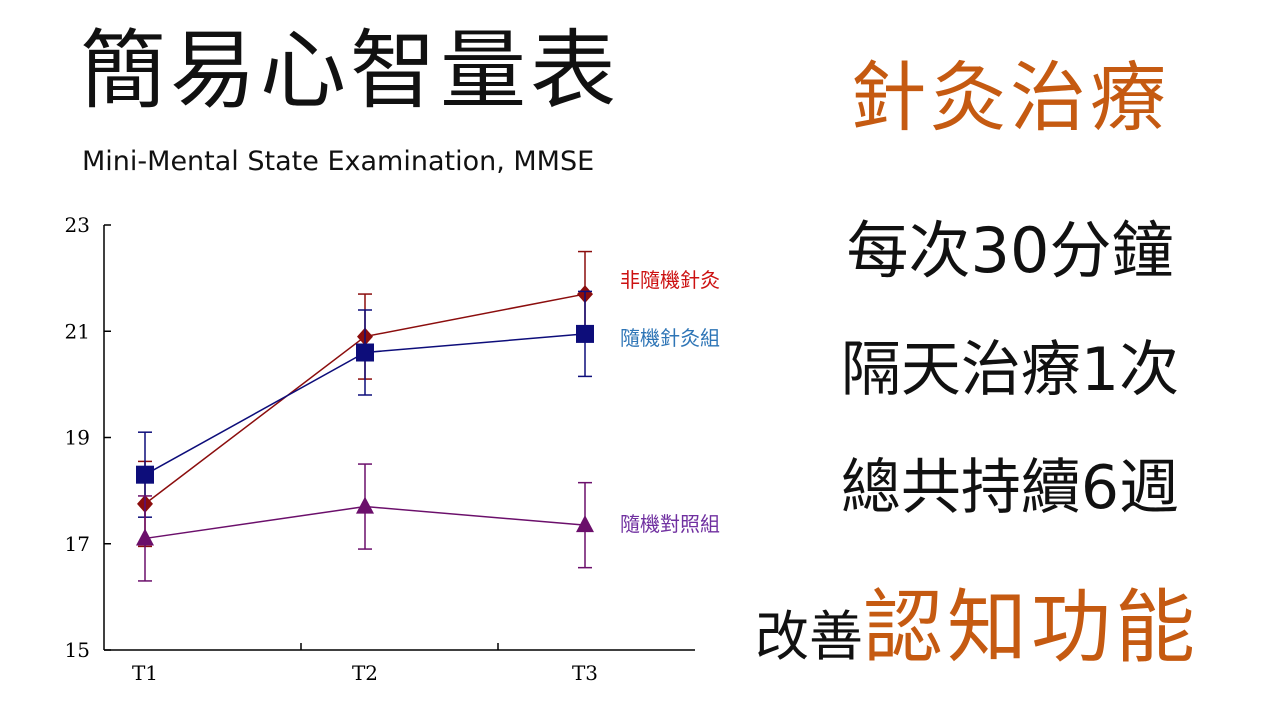 This screenshot has height=720, width=1280. I want to click on page-title: 簡易心智量表, so click(350, 71).